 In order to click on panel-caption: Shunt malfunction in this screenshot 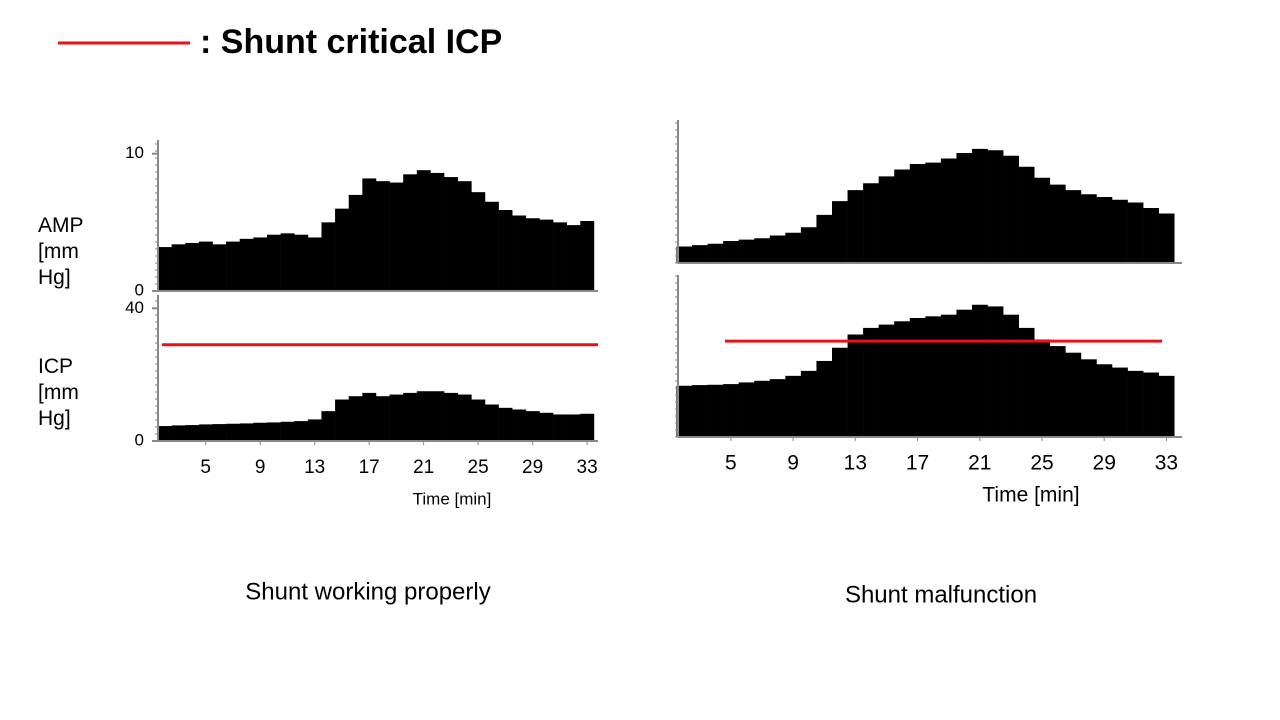, I will do `click(941, 594)`.